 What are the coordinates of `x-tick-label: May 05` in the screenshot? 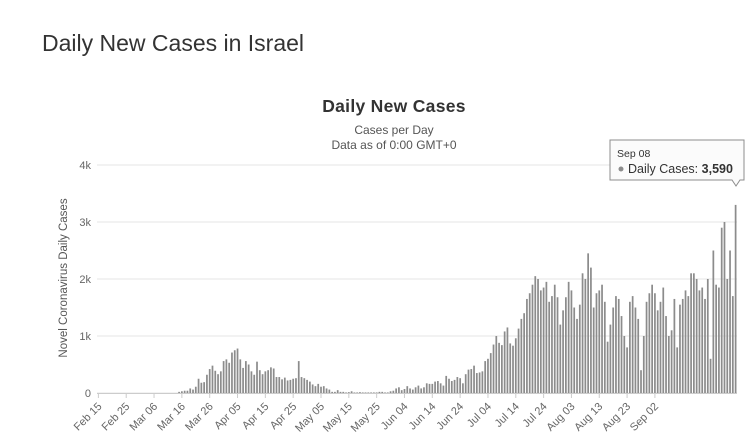 It's located at (310, 418).